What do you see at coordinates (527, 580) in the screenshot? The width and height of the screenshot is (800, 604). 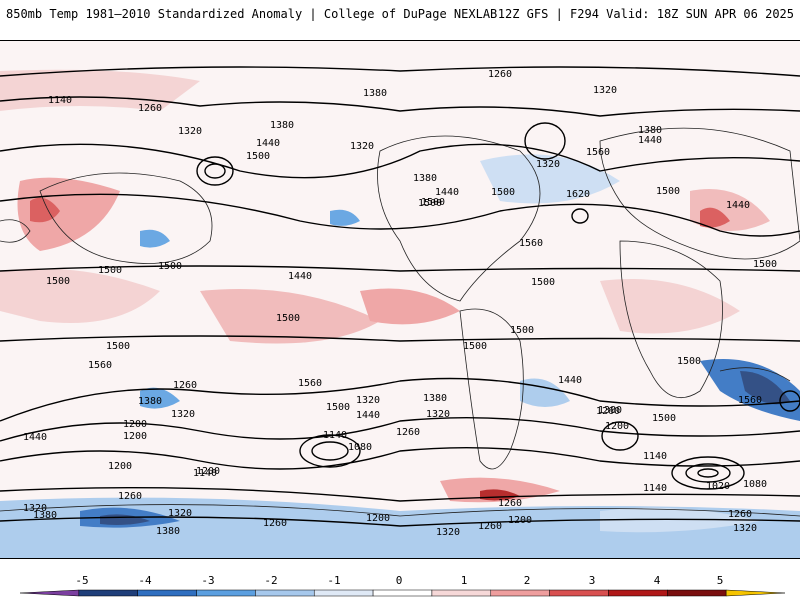 I see `colorbar-tick: 2` at bounding box center [527, 580].